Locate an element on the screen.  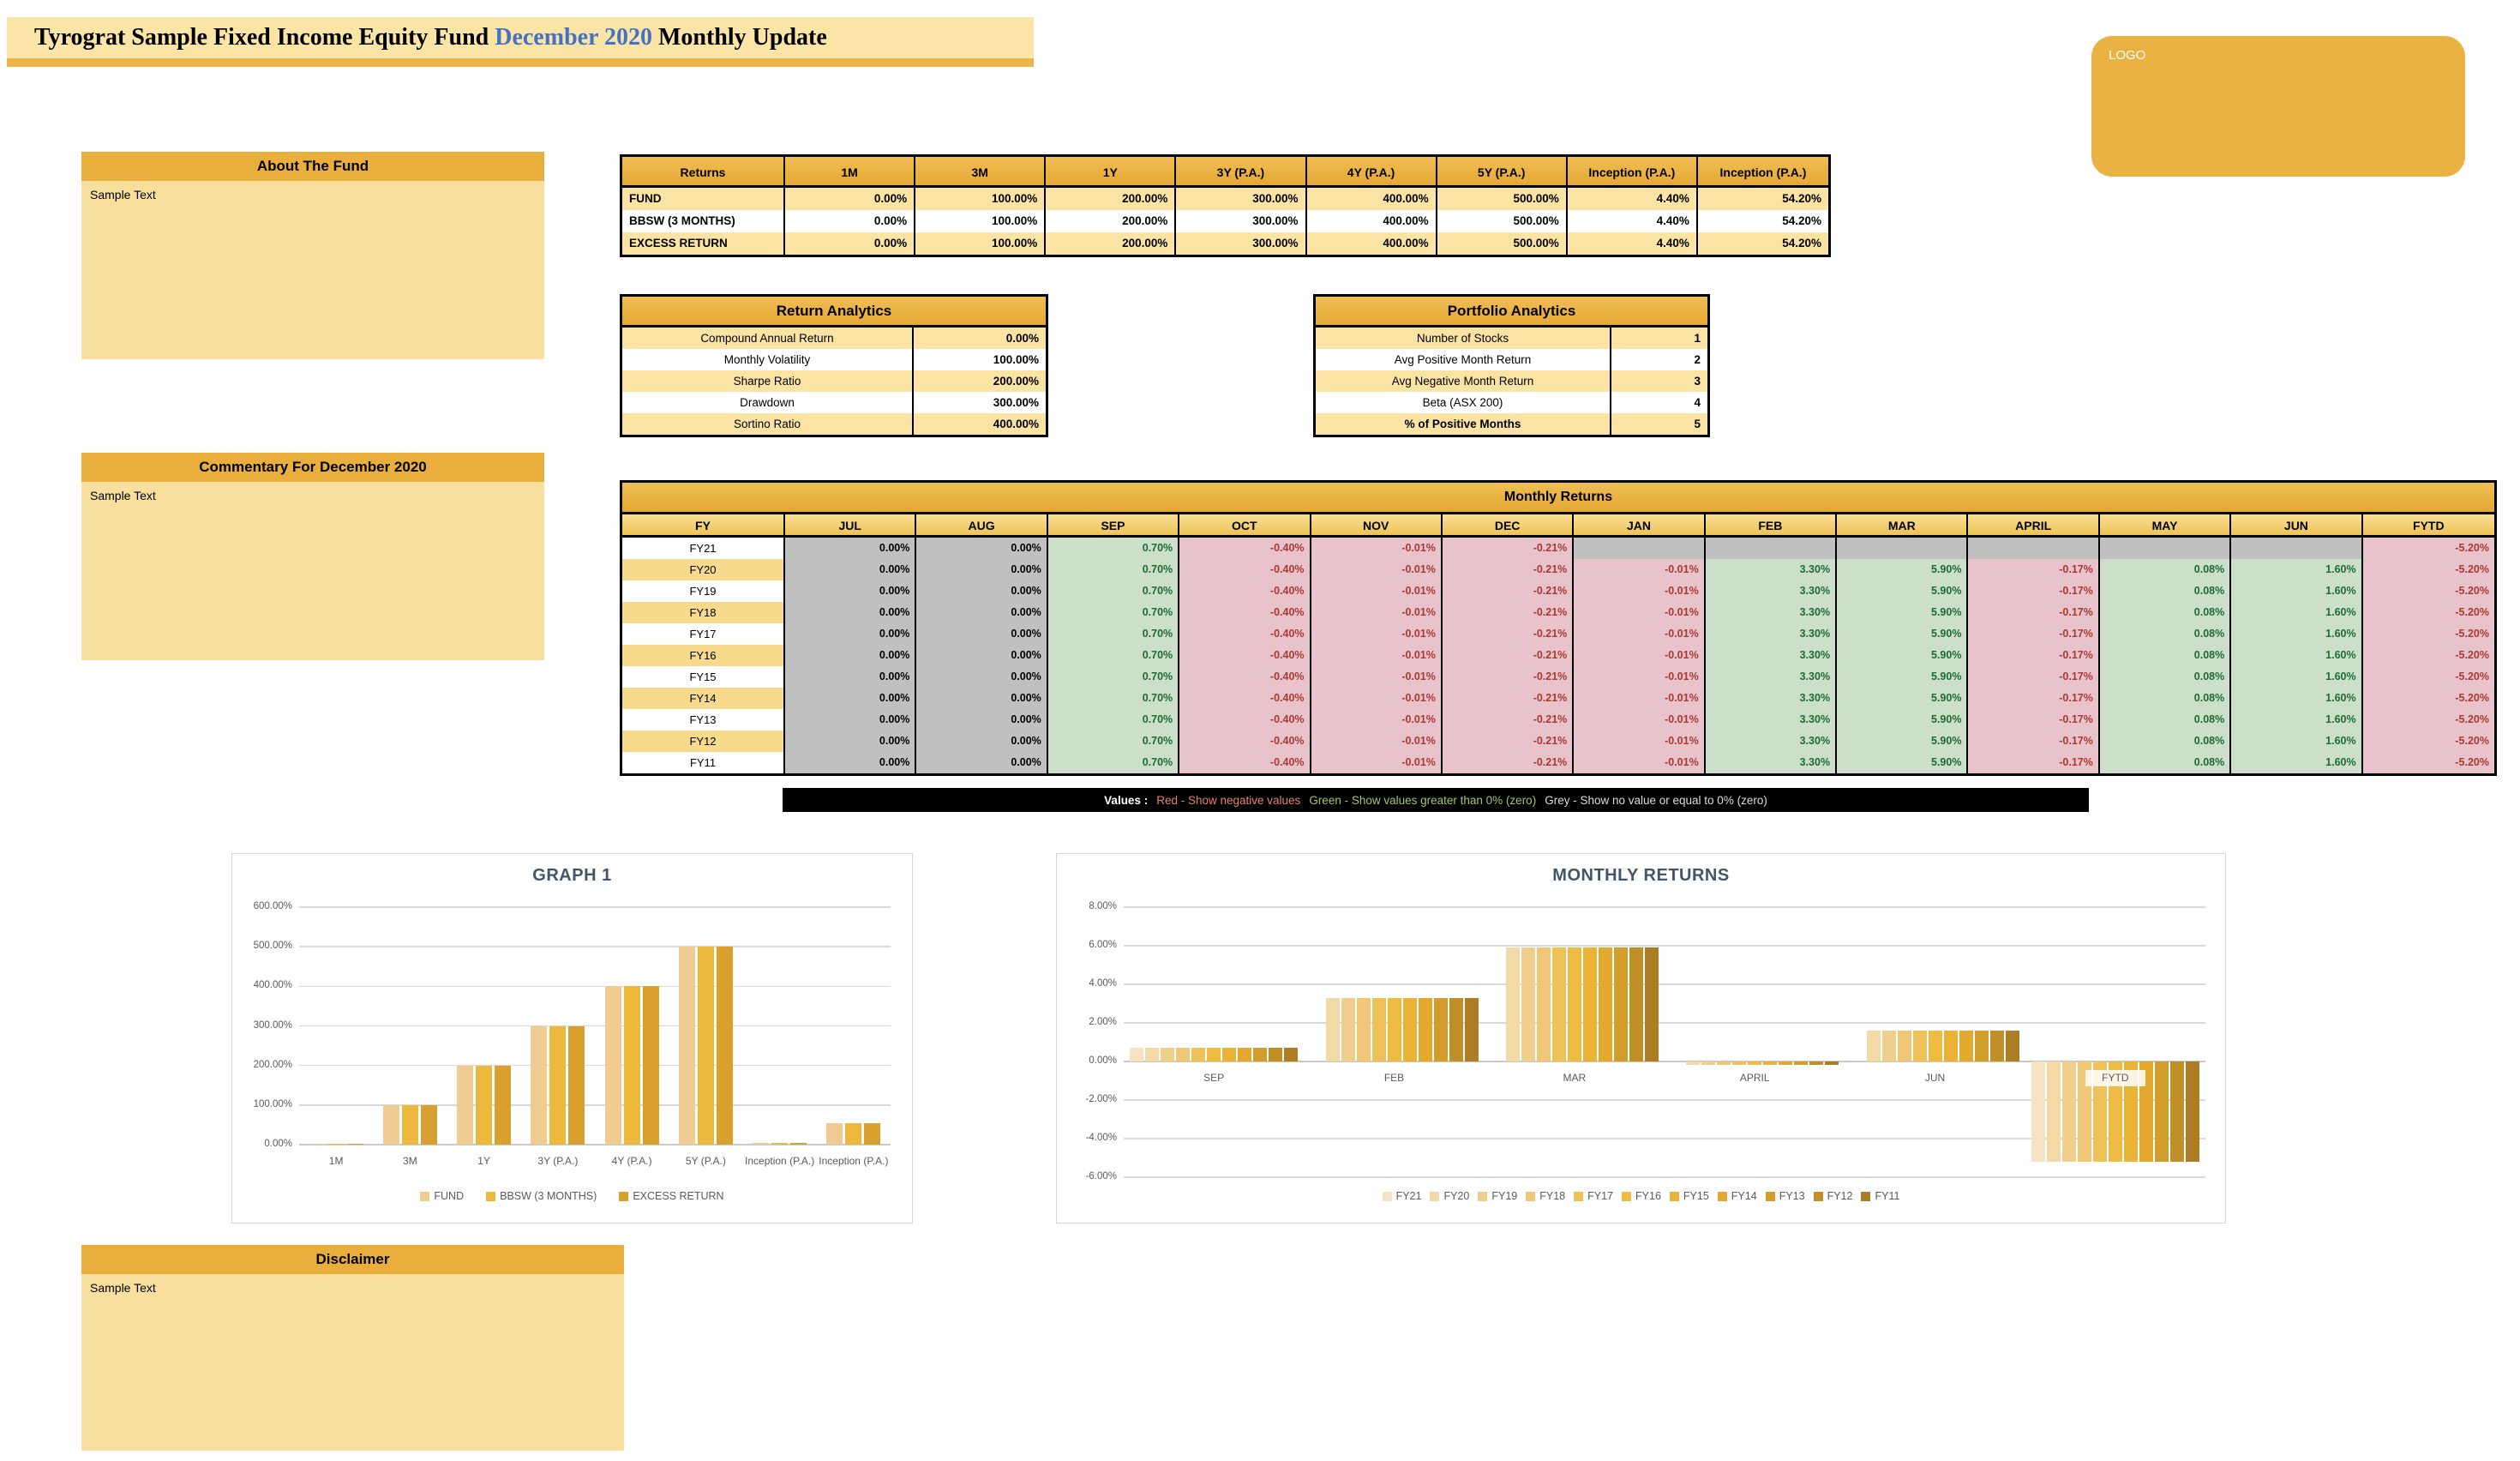
y-axis-tick-label: -6.00% is located at coordinates (1101, 1176).